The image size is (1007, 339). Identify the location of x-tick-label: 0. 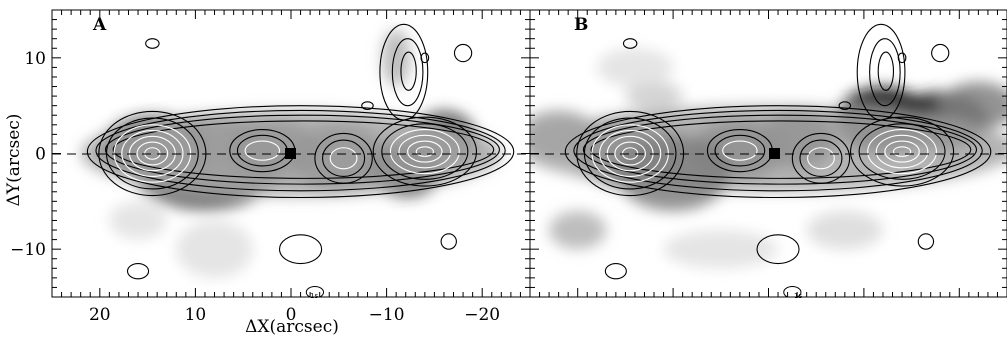
(291, 315).